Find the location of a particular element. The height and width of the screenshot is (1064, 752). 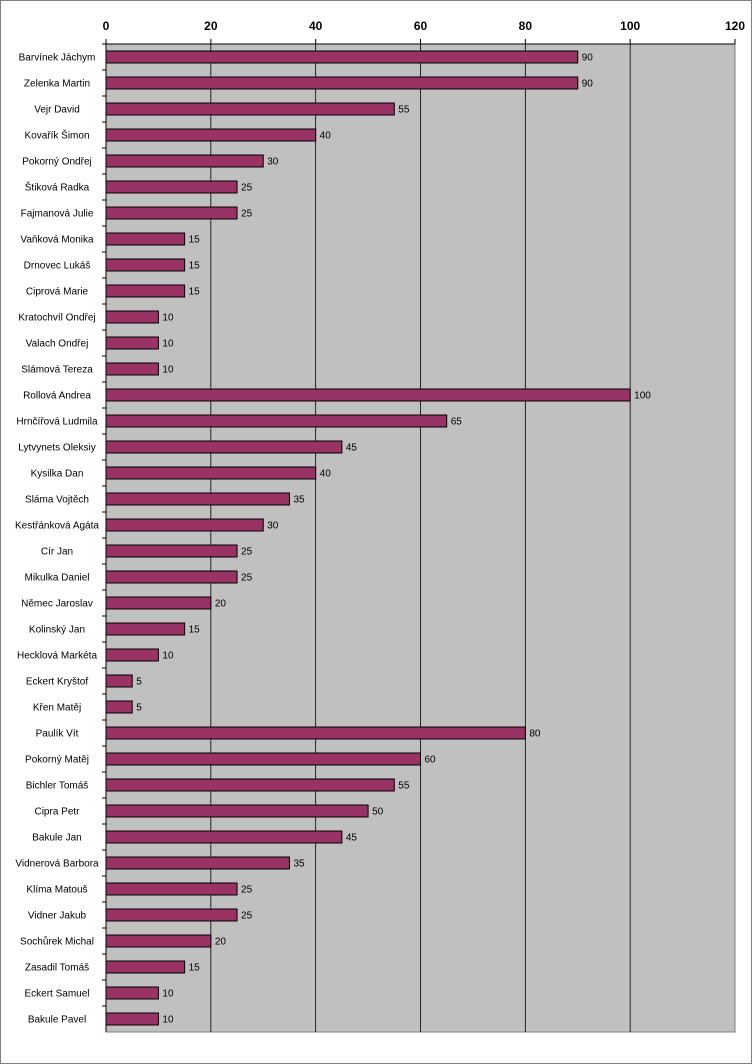

data-label: 5 is located at coordinates (139, 708).